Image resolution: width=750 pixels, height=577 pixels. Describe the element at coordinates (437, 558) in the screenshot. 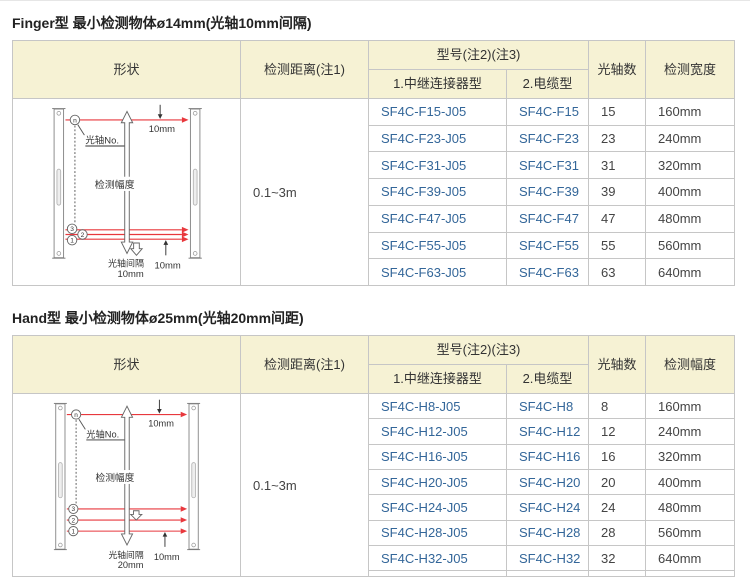

I see `model-connector-link: SF4C-H32-J05` at that location.